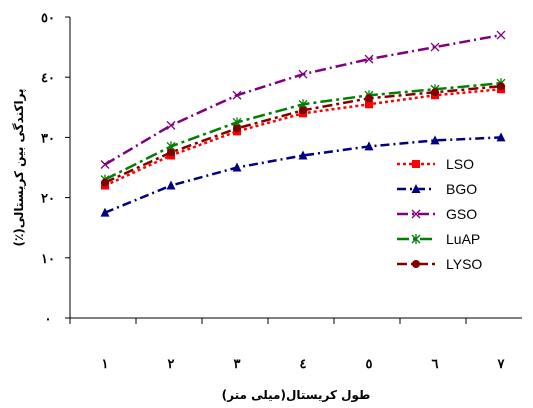 The height and width of the screenshot is (408, 533). Describe the element at coordinates (437, 189) in the screenshot. I see `legend-item-bgo: BGO` at that location.